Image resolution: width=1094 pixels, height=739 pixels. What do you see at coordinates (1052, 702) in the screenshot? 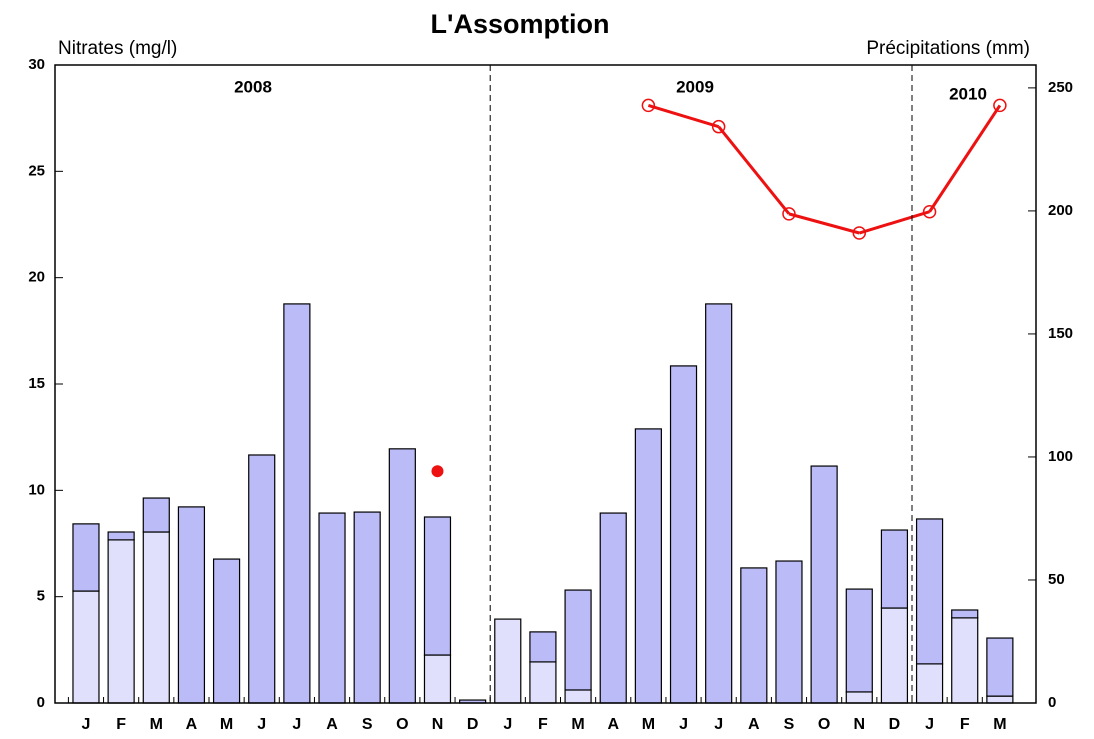
I see `y2-tick-label: 0` at bounding box center [1052, 702].